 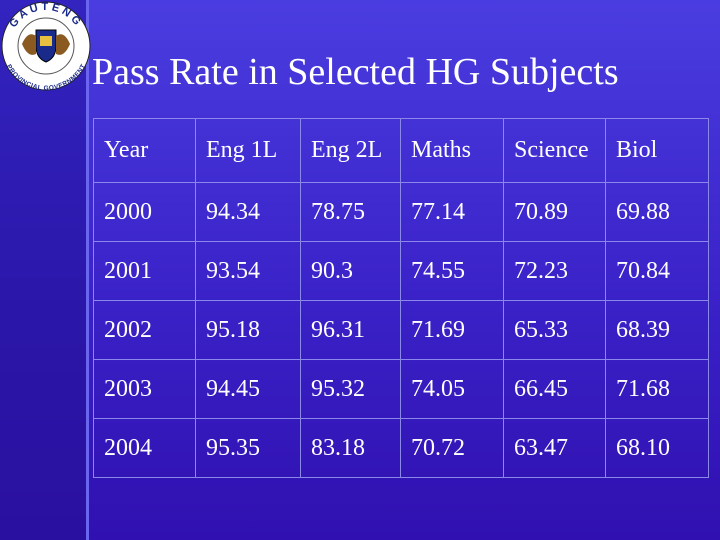 I want to click on cell: 69.88, so click(x=657, y=212).